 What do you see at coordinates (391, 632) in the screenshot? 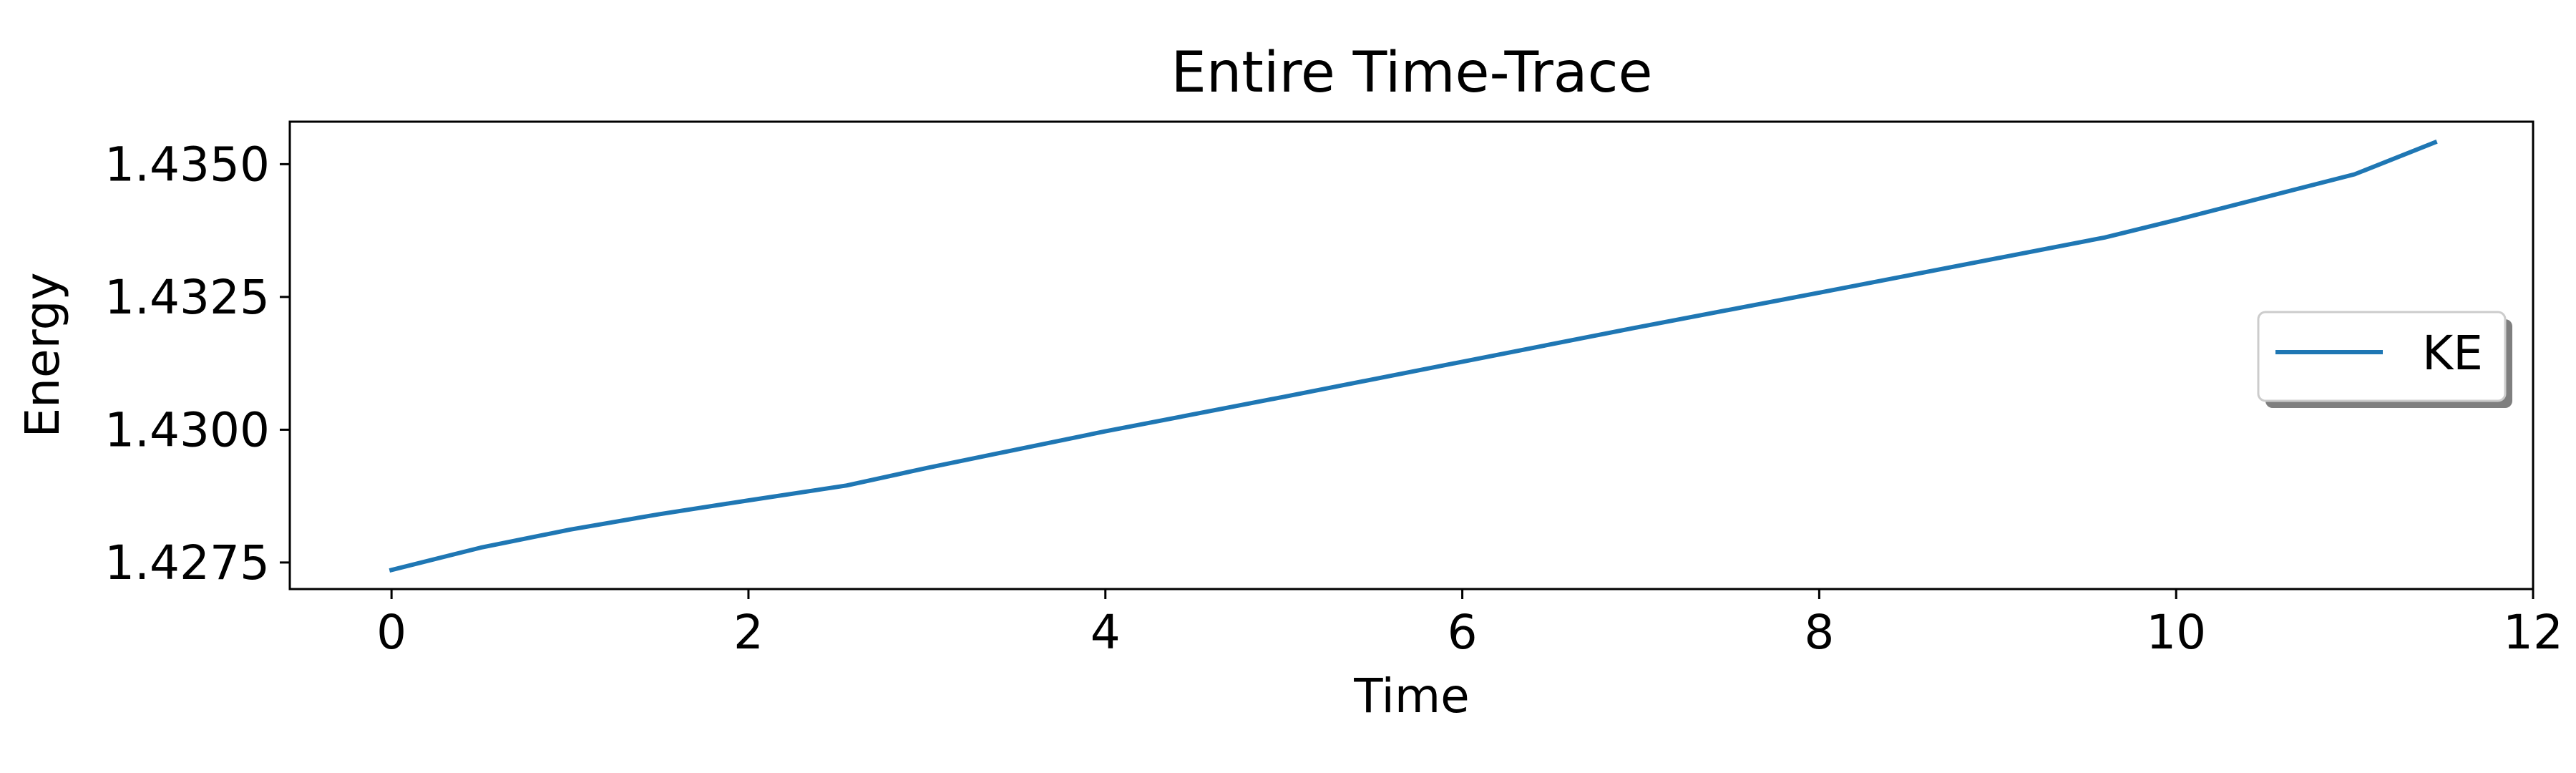
I see `x-tick-label: 0` at bounding box center [391, 632].